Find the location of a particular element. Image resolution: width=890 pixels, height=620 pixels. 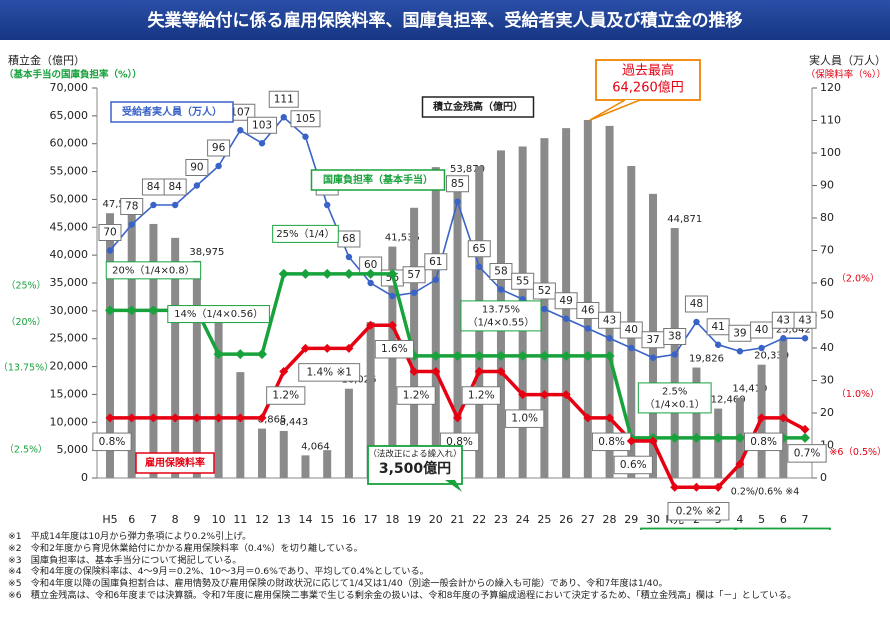

callout-pointer is located at coordinates (453, 486).